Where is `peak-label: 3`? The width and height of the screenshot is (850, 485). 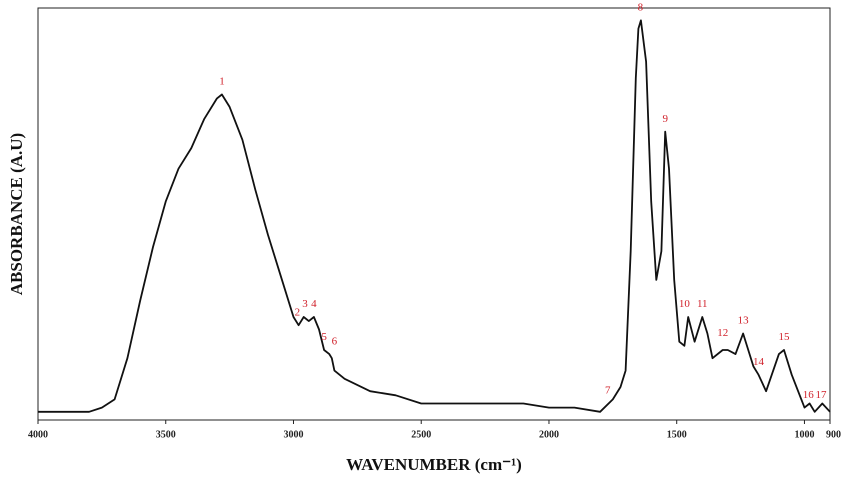
peak-label: 3 is located at coordinates (305, 304).